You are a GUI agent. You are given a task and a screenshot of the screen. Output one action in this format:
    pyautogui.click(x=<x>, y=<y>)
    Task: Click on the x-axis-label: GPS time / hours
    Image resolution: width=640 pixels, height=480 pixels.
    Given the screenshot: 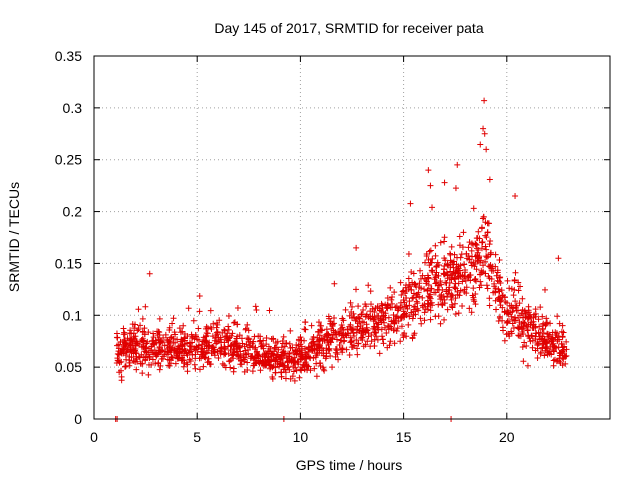 What is the action you would take?
    pyautogui.click(x=349, y=465)
    